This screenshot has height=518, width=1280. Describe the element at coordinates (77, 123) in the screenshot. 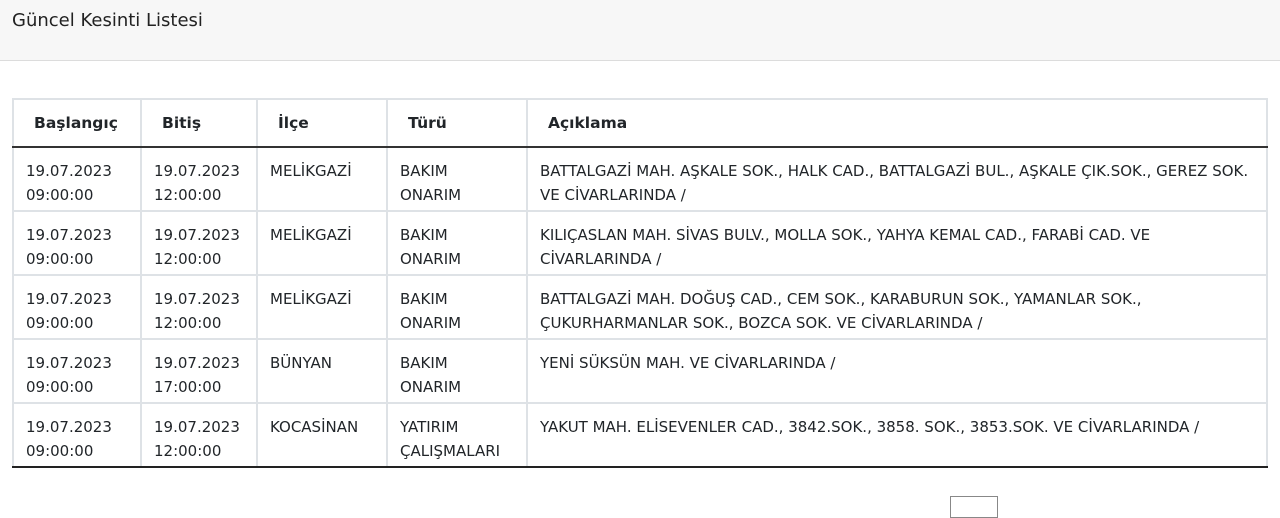

I see `column-header-start: Başlangıç` at that location.